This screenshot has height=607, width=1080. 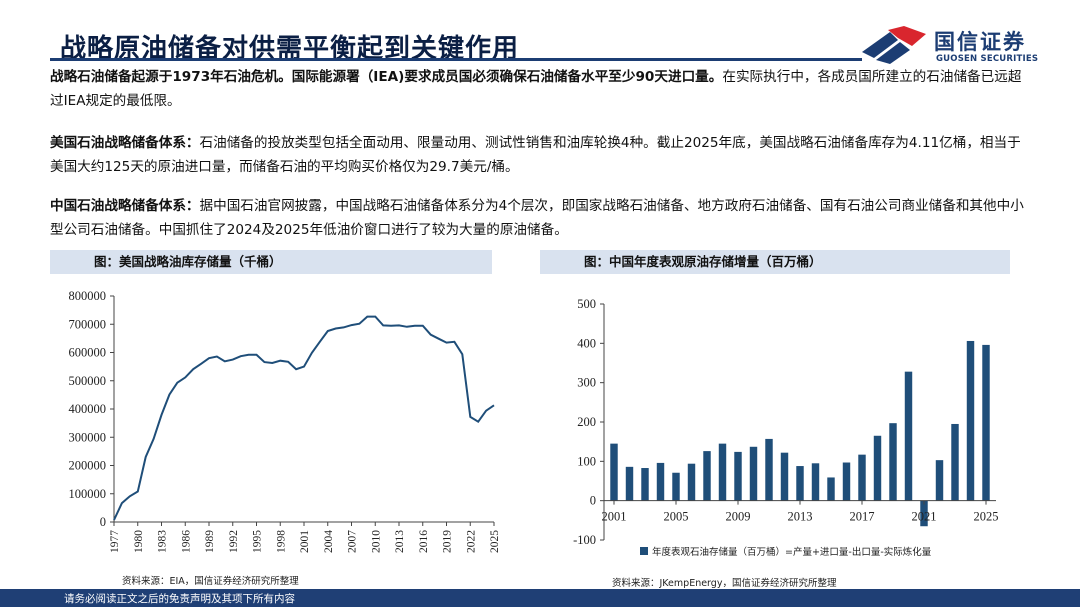 I want to click on y-tick-label: 300, so click(x=586, y=383).